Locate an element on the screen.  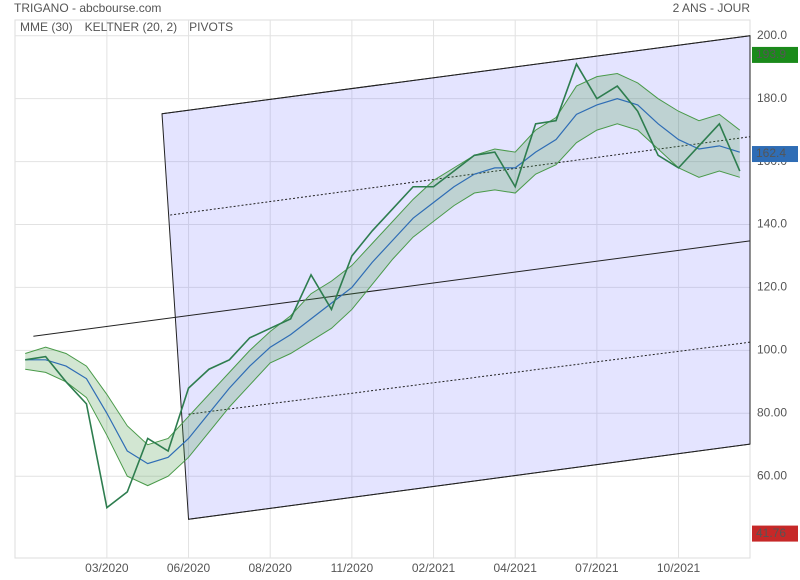
x-tick-label: 08/2020 is located at coordinates (271, 568).